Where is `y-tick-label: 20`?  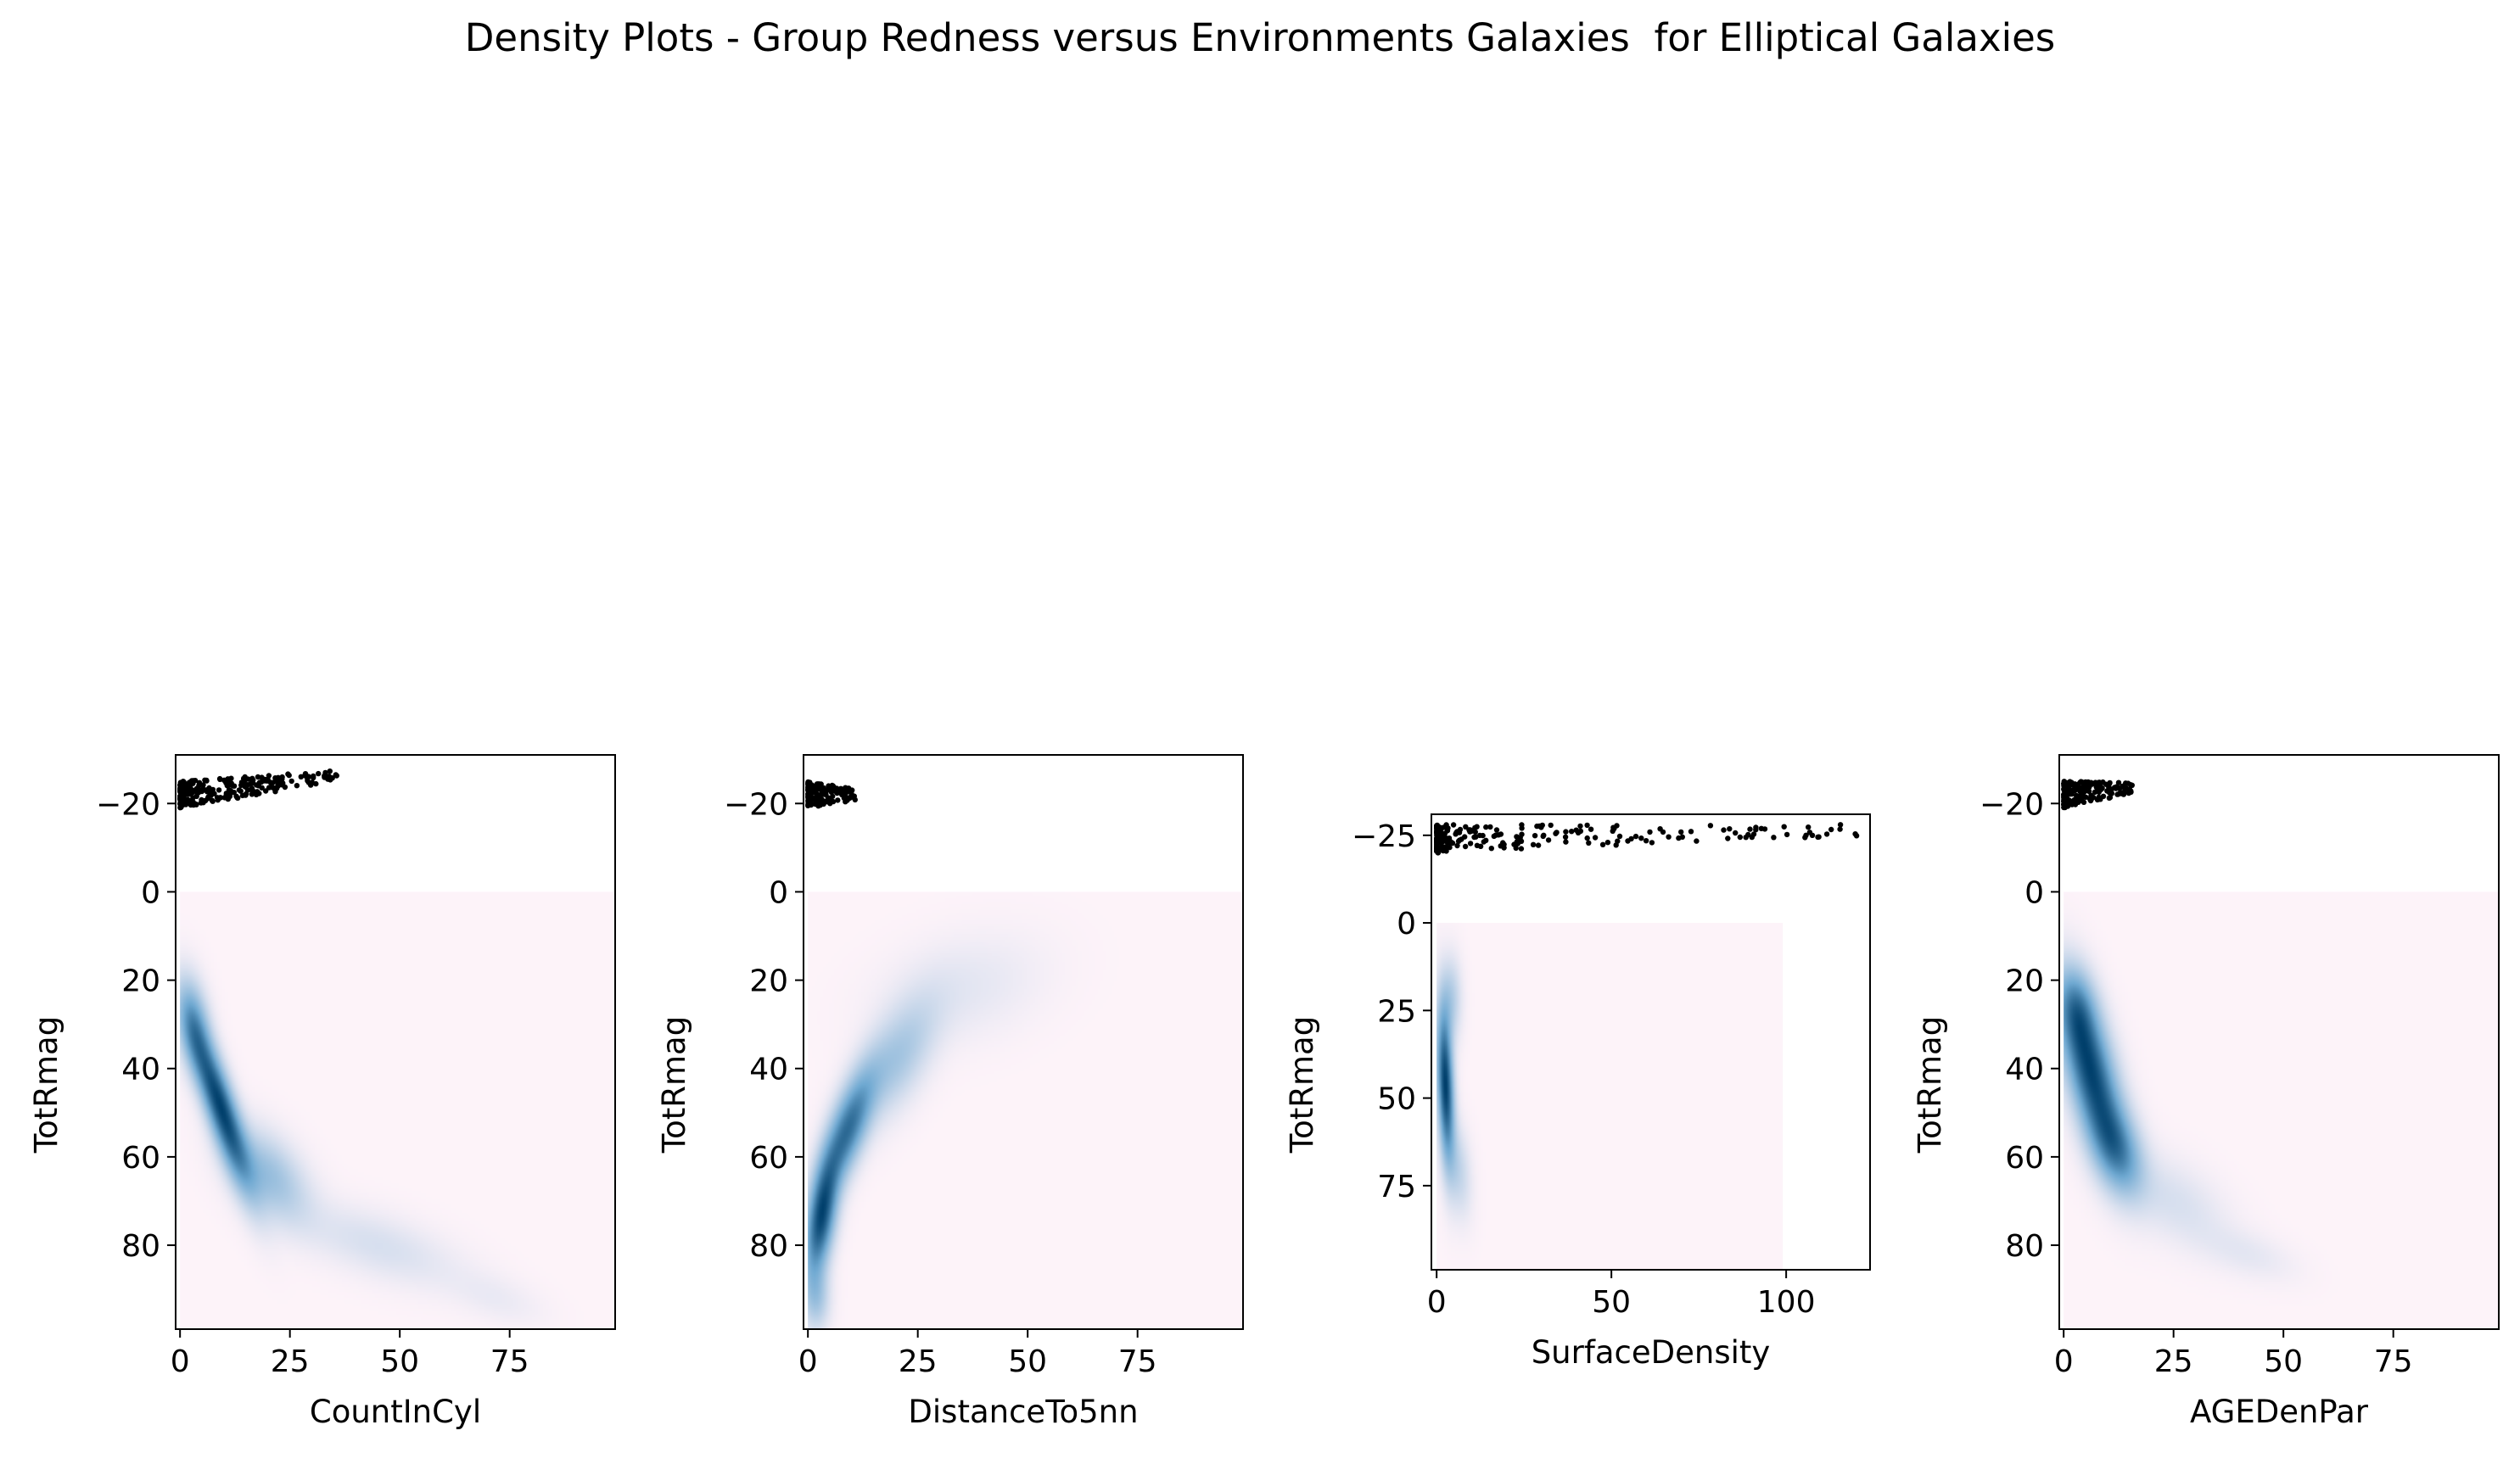
y-tick-label: 20 is located at coordinates (2025, 981).